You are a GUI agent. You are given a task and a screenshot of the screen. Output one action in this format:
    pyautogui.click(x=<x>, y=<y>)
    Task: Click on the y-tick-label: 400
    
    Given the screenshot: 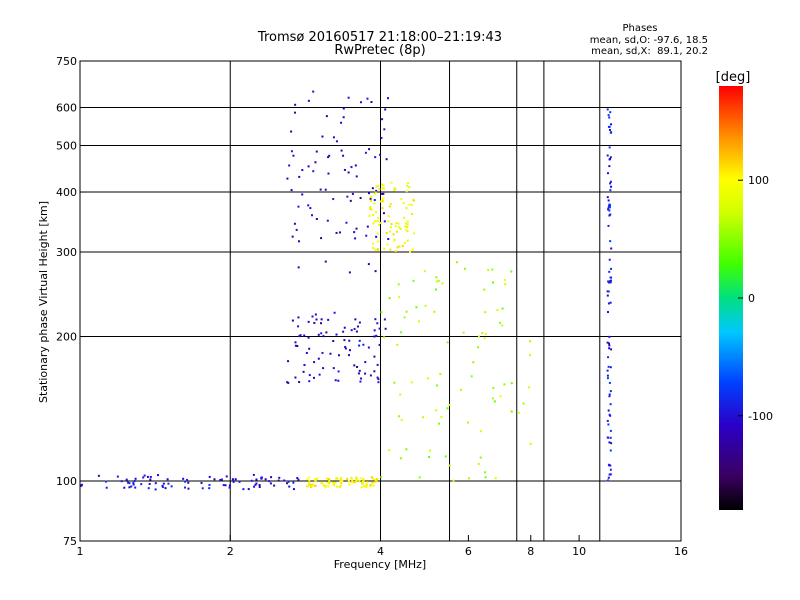 What is the action you would take?
    pyautogui.click(x=66, y=192)
    